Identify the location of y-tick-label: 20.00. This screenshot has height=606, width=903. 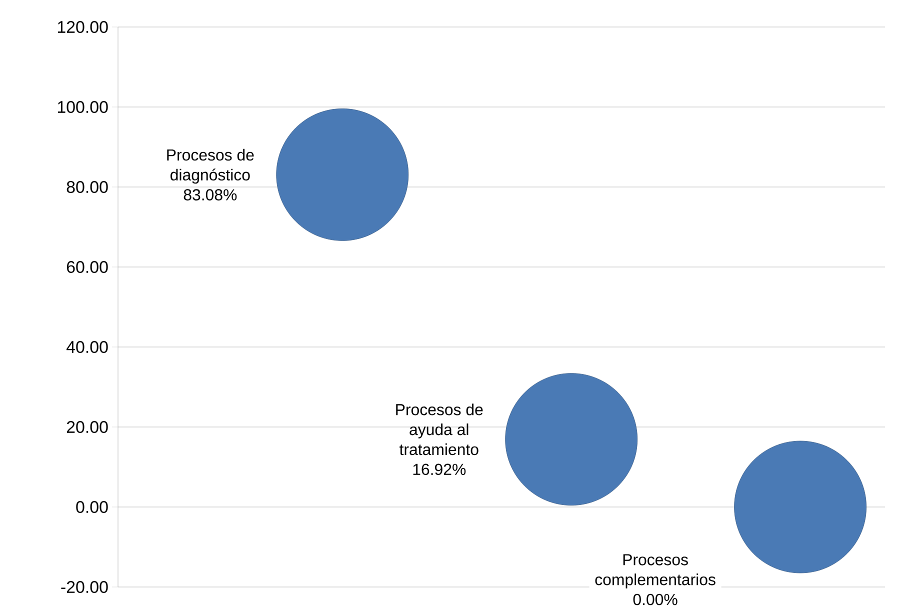
(87, 426).